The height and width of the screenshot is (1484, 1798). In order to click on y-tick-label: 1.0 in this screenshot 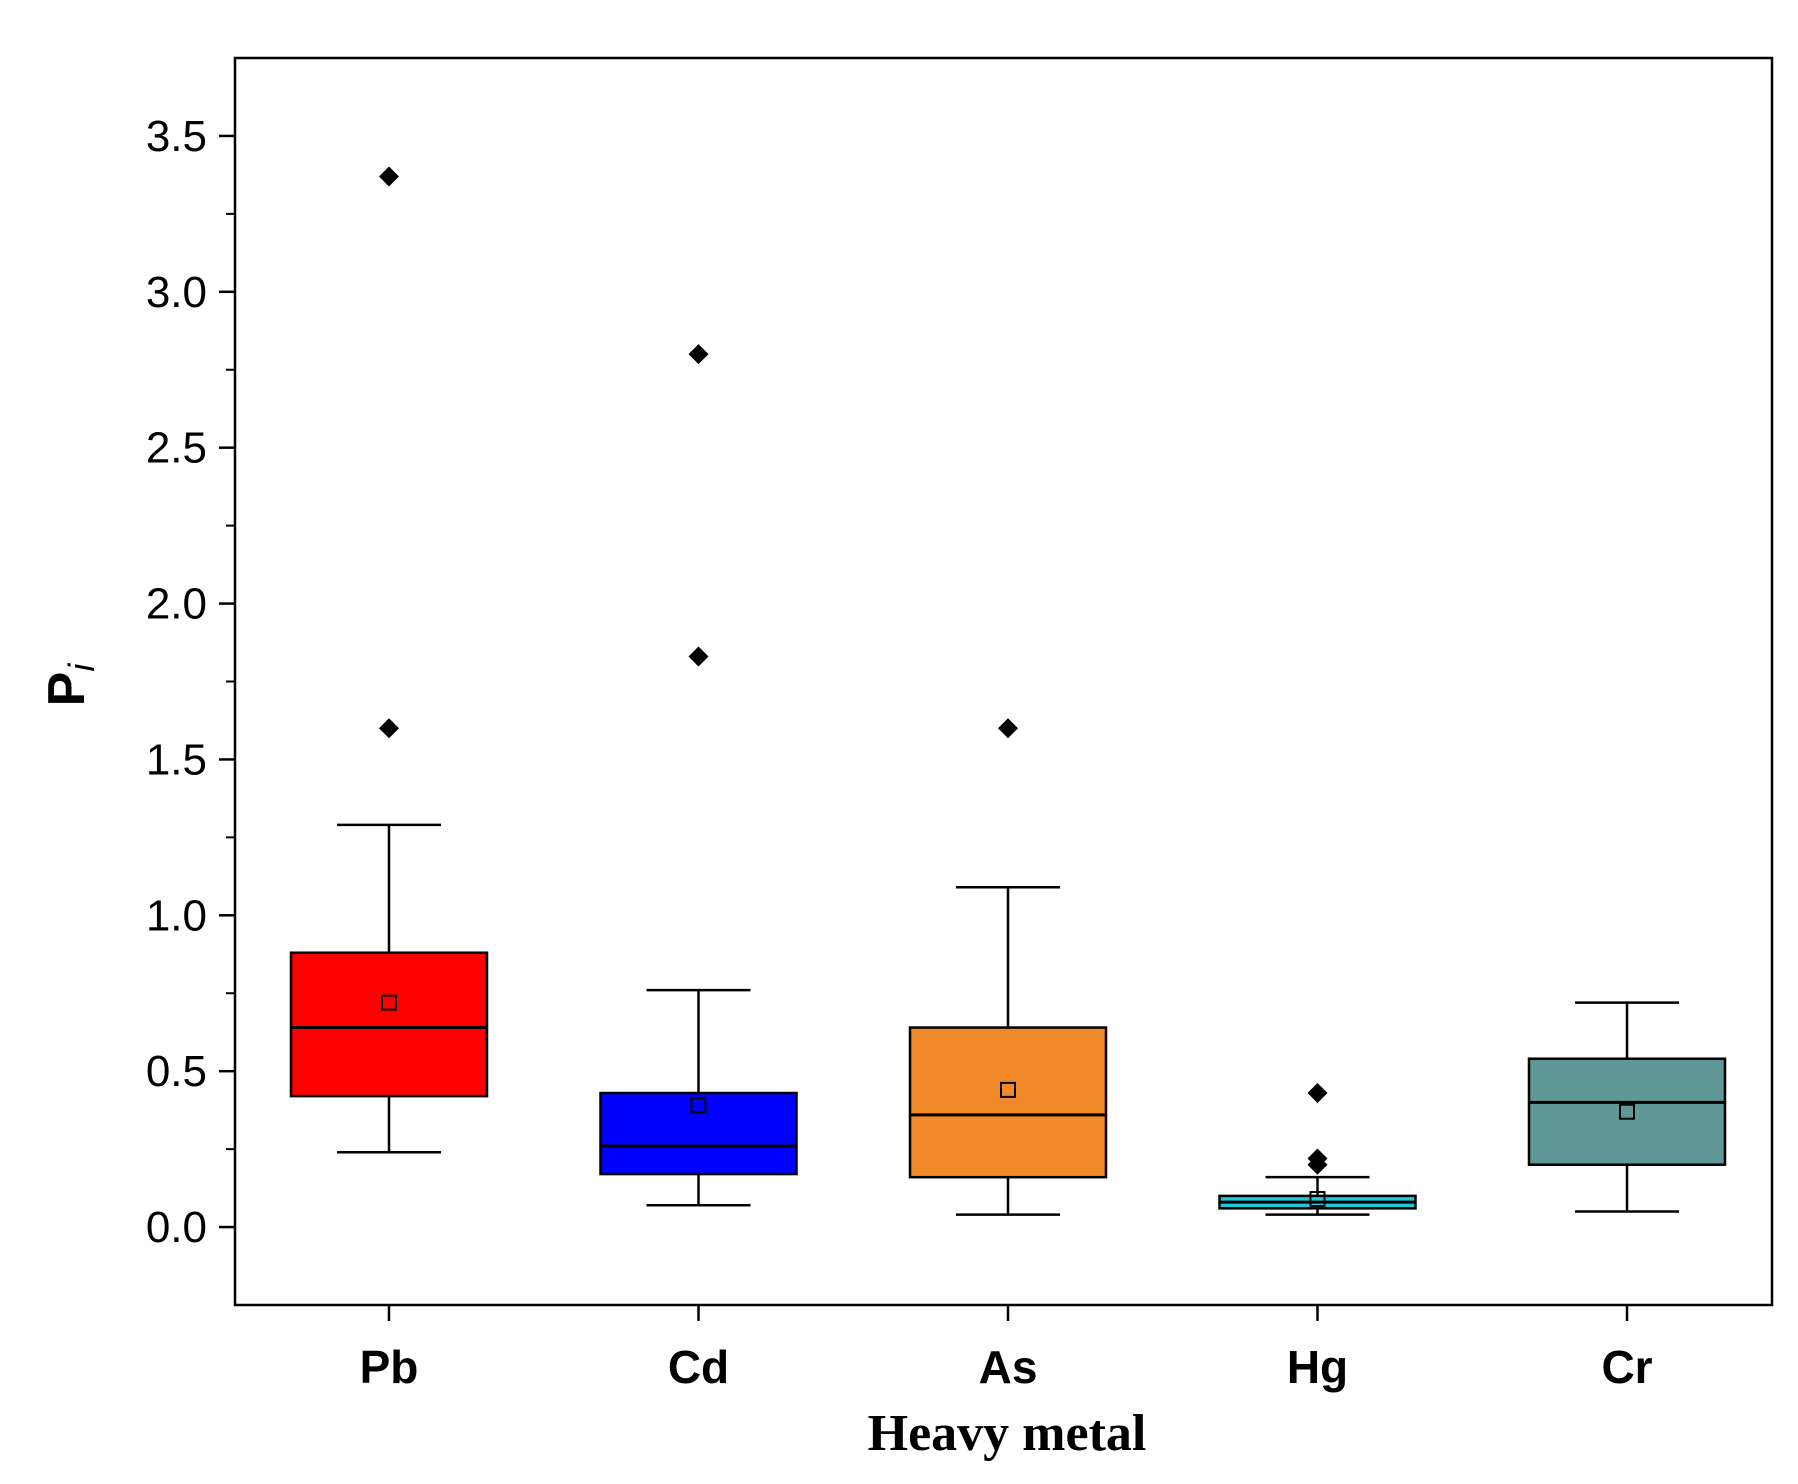, I will do `click(176, 915)`.